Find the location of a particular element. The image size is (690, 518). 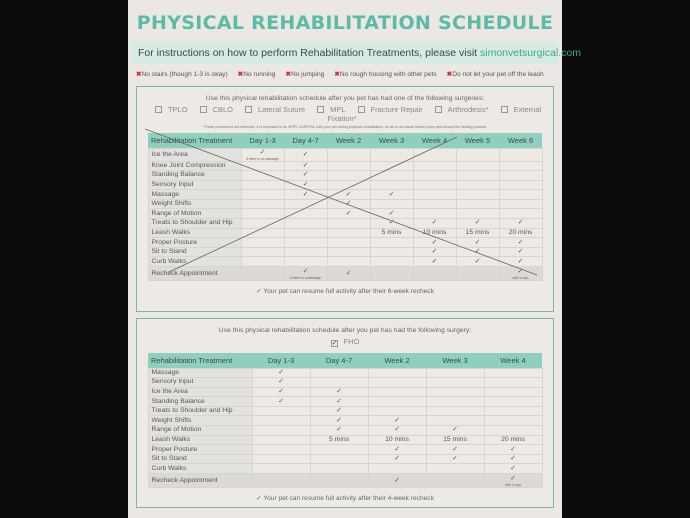

schedule-cell: ✓ with x-rays is located at coordinates (513, 481).